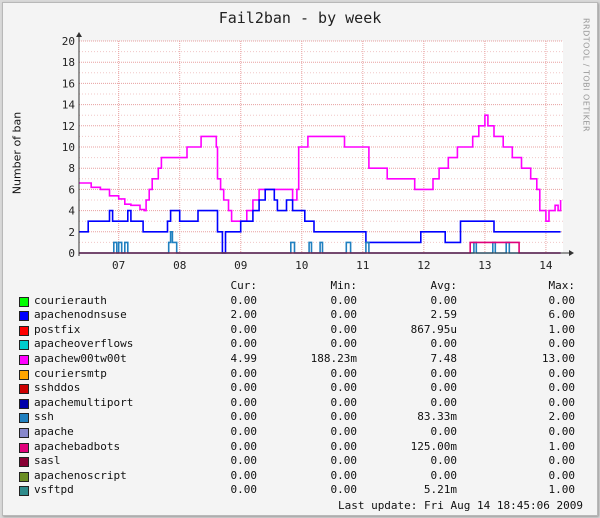 This screenshot has height=518, width=600. What do you see at coordinates (302, 490) in the screenshot?
I see `legend-item: vsftpd 0.00 0.00 5.21m 1.00` at bounding box center [302, 490].